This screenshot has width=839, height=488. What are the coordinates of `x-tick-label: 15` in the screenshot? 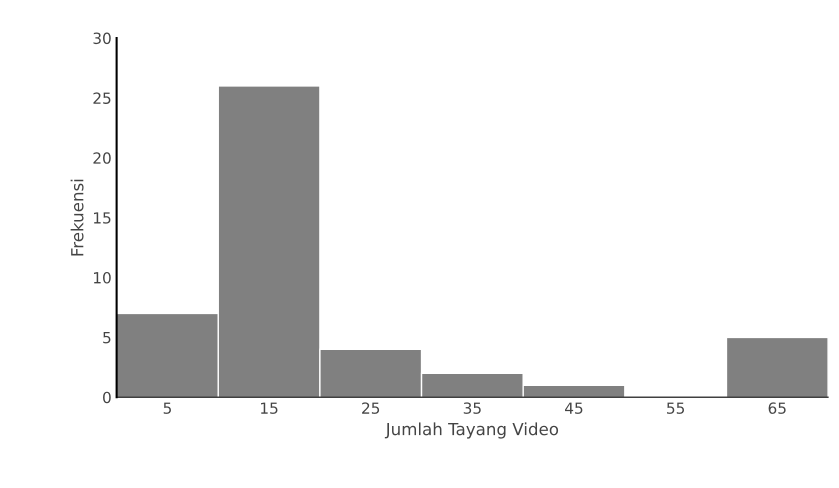 It's located at (269, 408).